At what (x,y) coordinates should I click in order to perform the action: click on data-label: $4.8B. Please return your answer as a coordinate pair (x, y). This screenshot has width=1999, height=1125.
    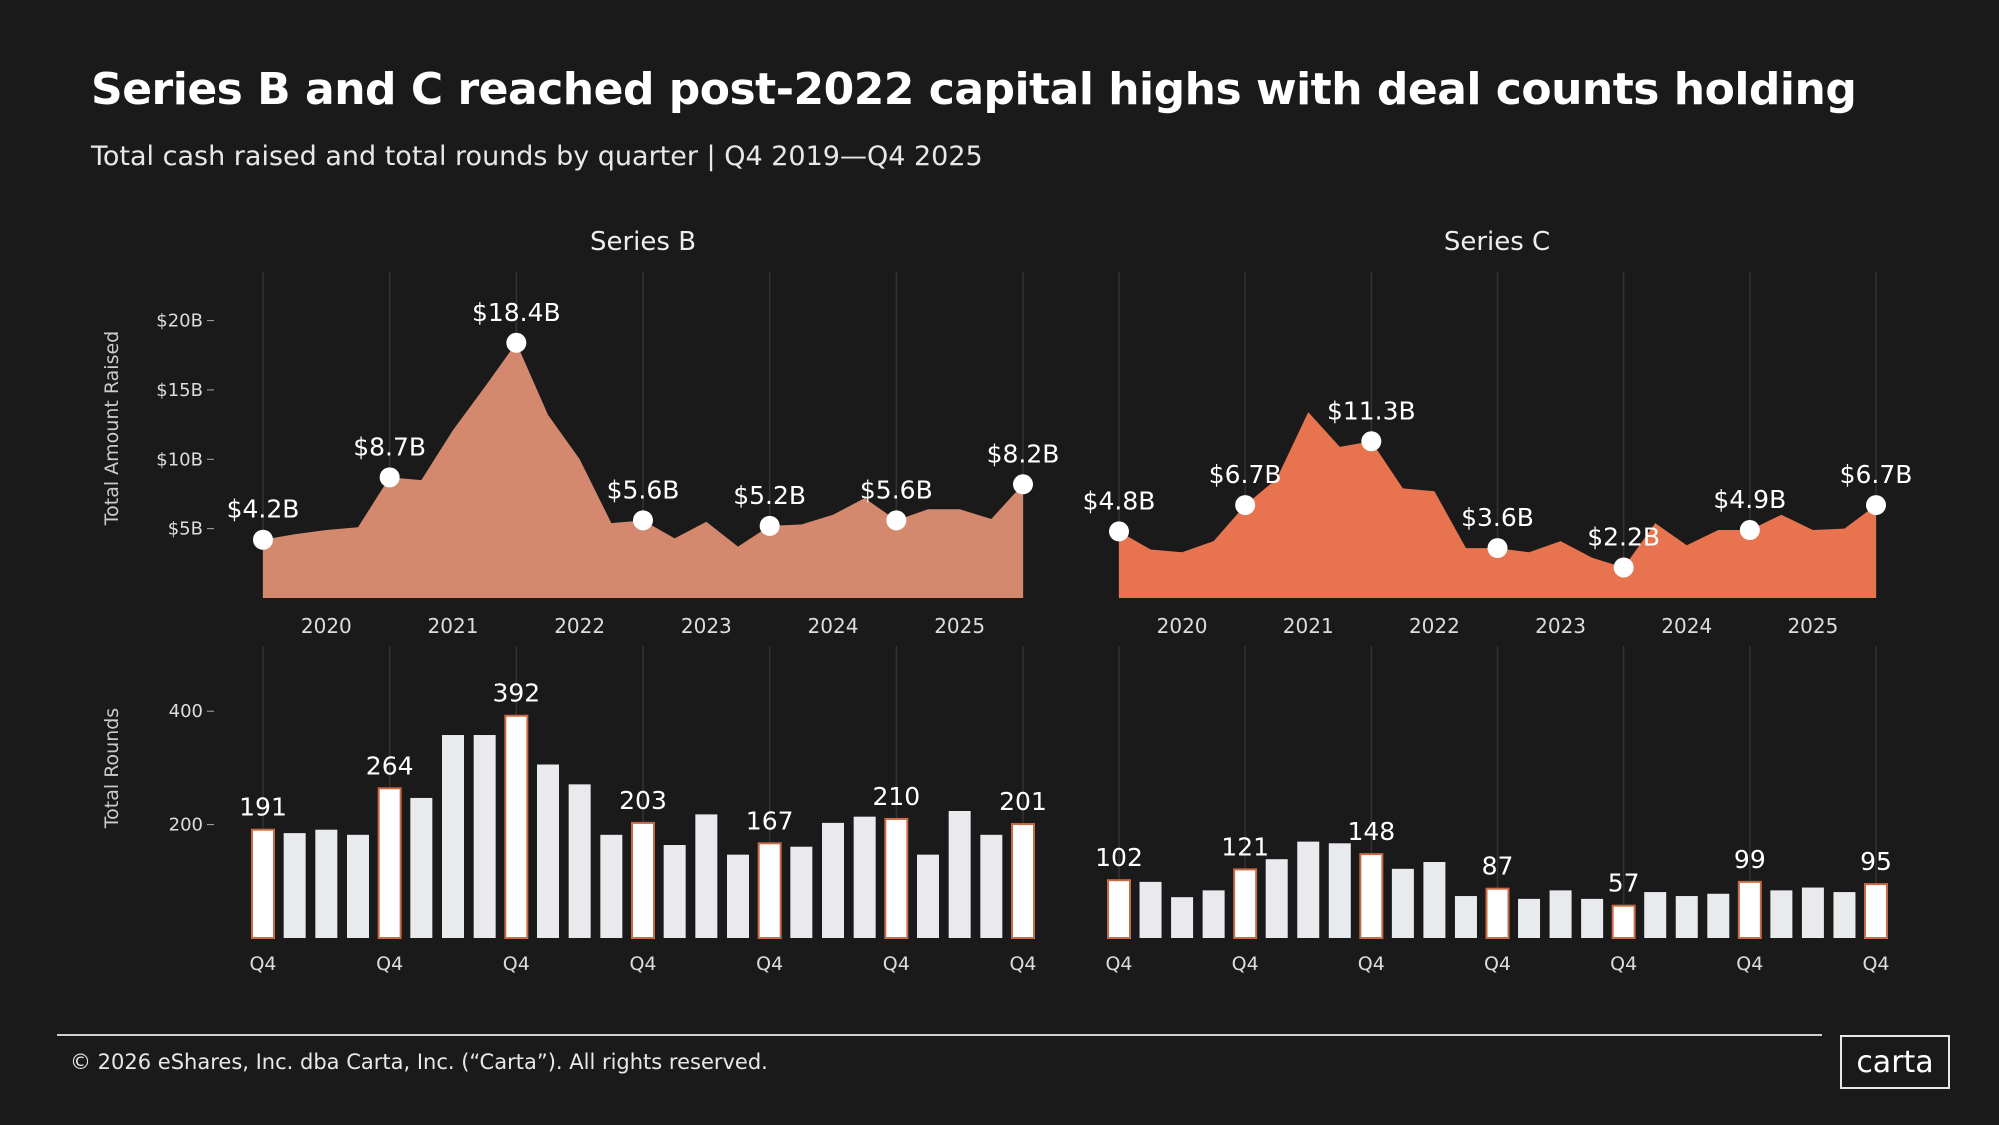
    Looking at the image, I should click on (1119, 500).